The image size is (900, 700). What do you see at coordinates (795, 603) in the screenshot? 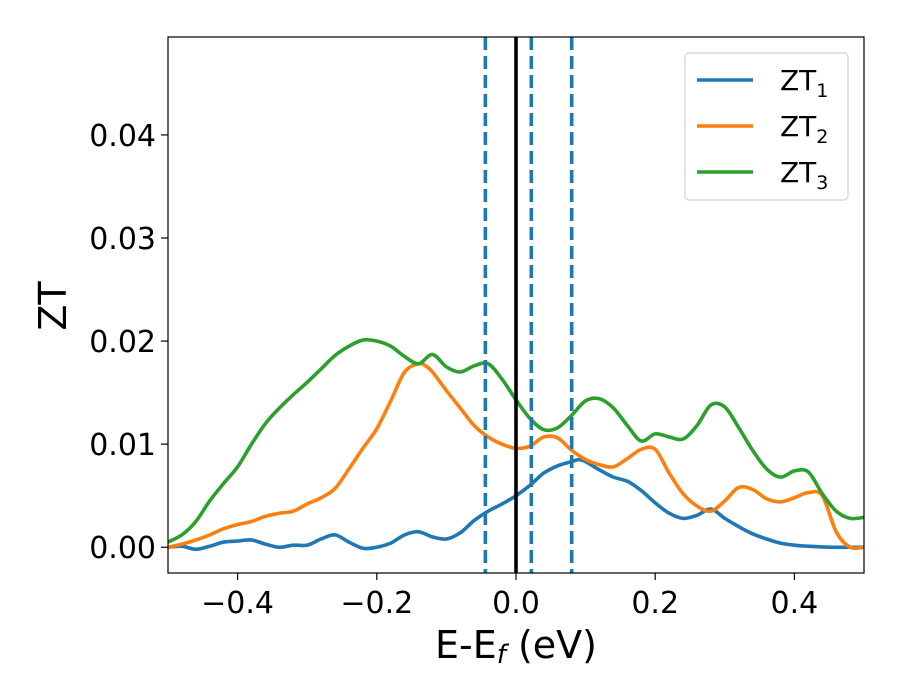
I see `x-tick-label: 0.4` at bounding box center [795, 603].